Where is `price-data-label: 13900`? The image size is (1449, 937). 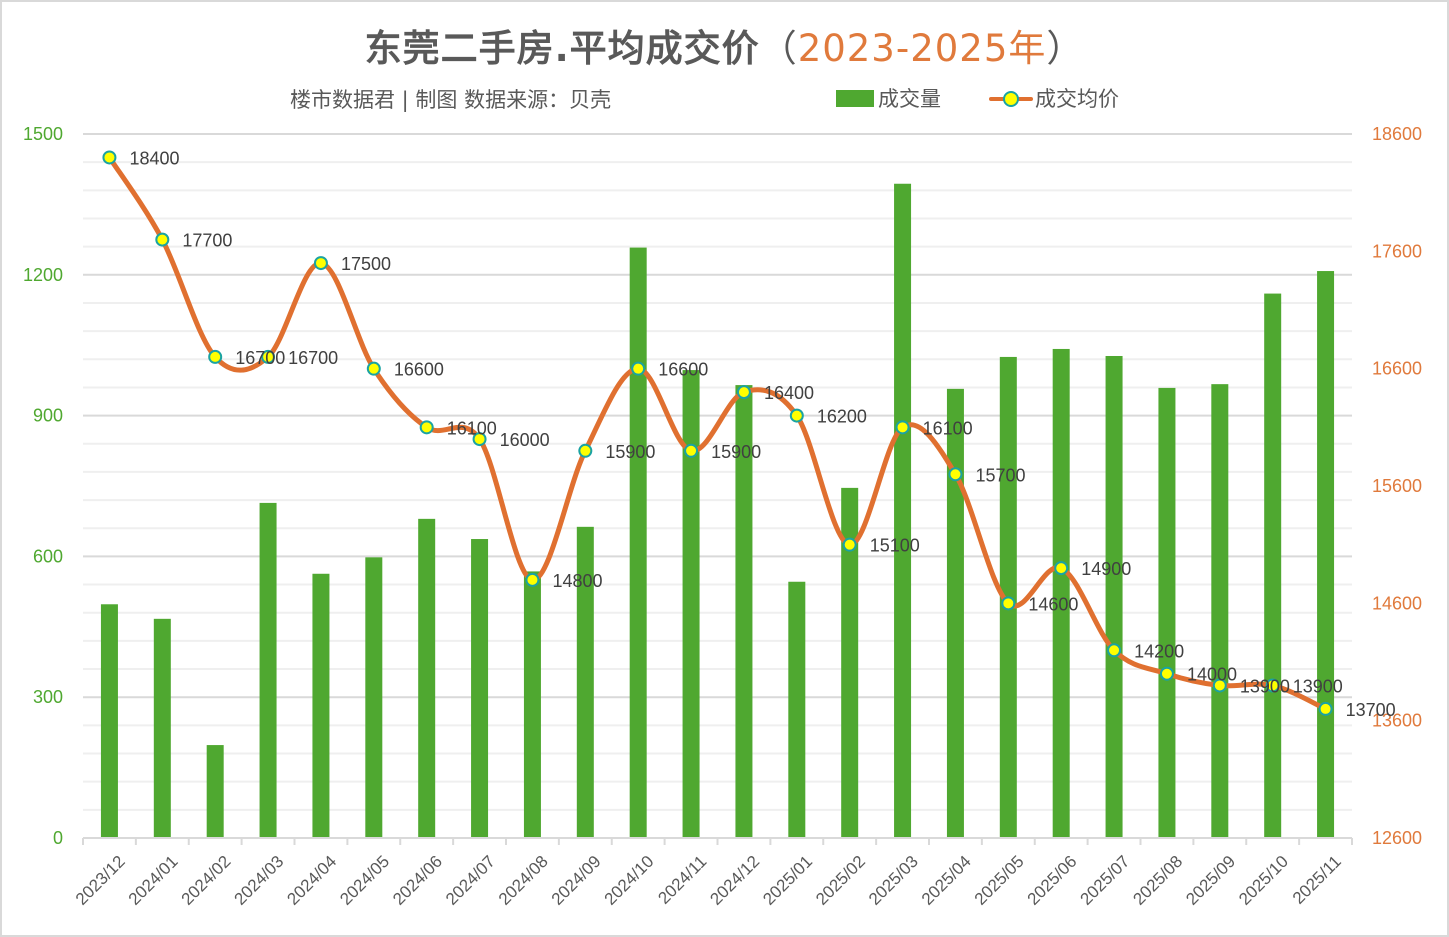 price-data-label: 13900 is located at coordinates (1318, 686).